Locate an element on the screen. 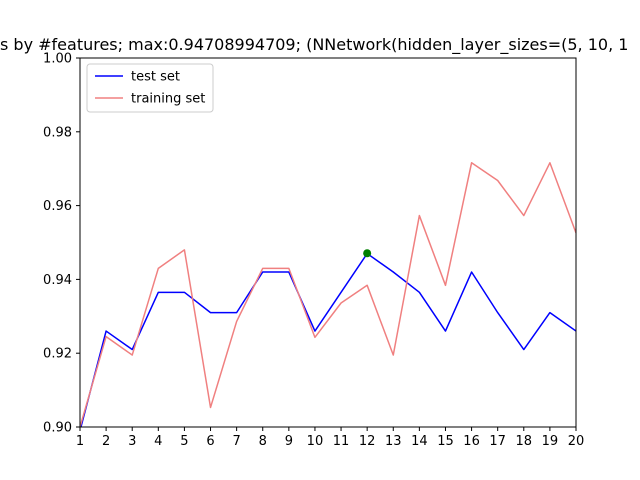 The height and width of the screenshot is (480, 640). x-tick-label: 11 is located at coordinates (341, 441).